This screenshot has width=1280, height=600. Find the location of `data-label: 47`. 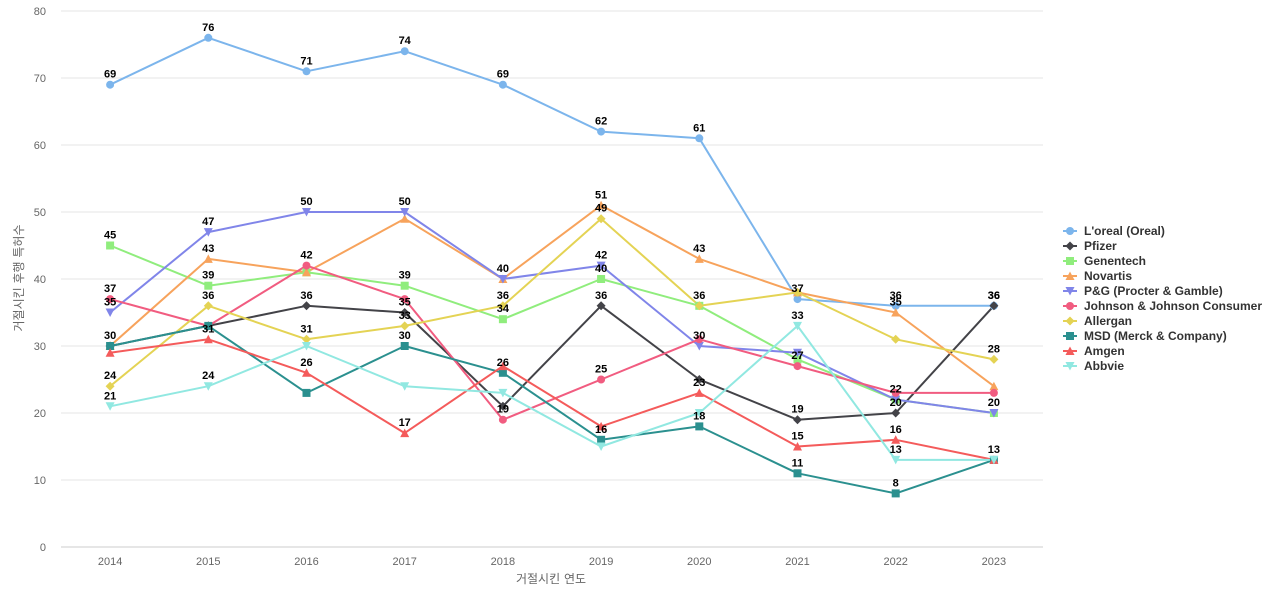

data-label: 47 is located at coordinates (208, 222).